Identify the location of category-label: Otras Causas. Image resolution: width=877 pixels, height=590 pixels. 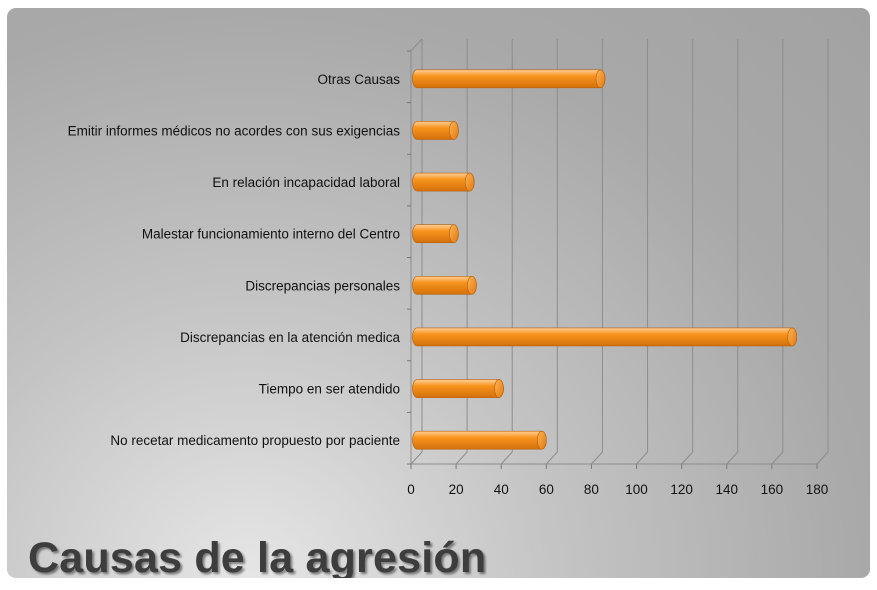
(358, 79).